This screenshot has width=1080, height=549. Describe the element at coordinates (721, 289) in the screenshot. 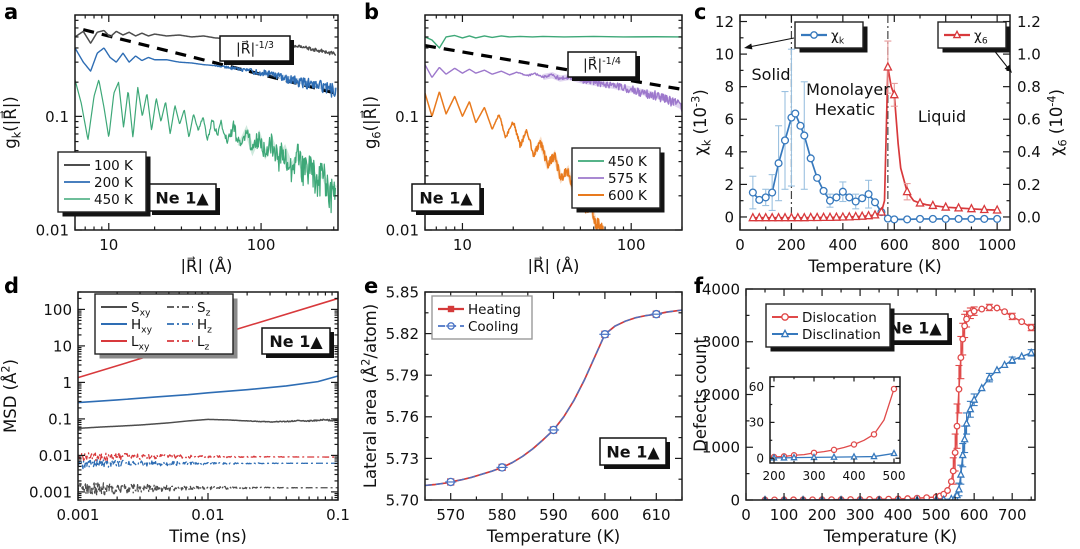

I see `svg-text: 4000` at that location.